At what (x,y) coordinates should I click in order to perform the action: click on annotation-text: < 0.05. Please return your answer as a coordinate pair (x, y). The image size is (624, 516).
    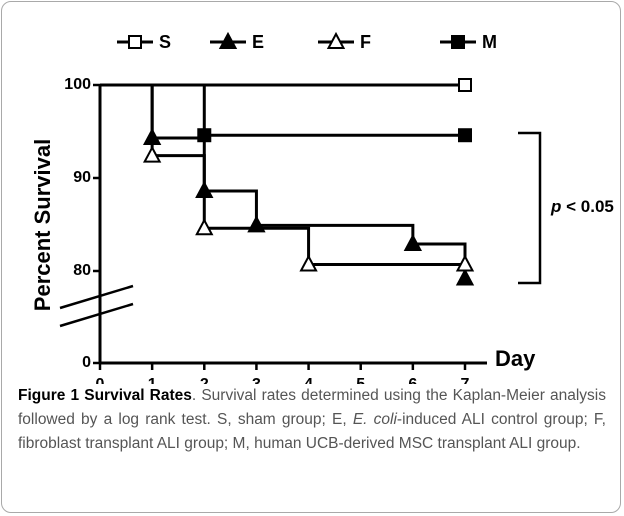
    Looking at the image, I should click on (590, 206).